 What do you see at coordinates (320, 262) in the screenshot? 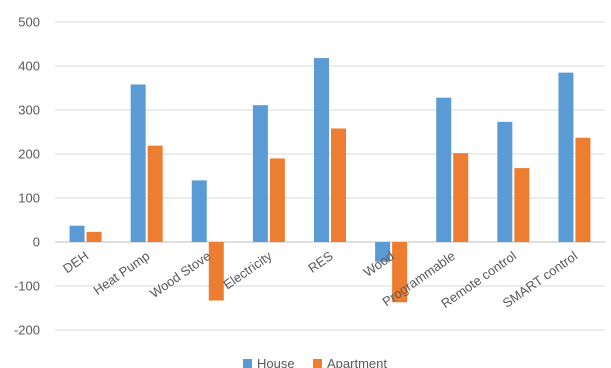
I see `x-category-label: RES` at bounding box center [320, 262].